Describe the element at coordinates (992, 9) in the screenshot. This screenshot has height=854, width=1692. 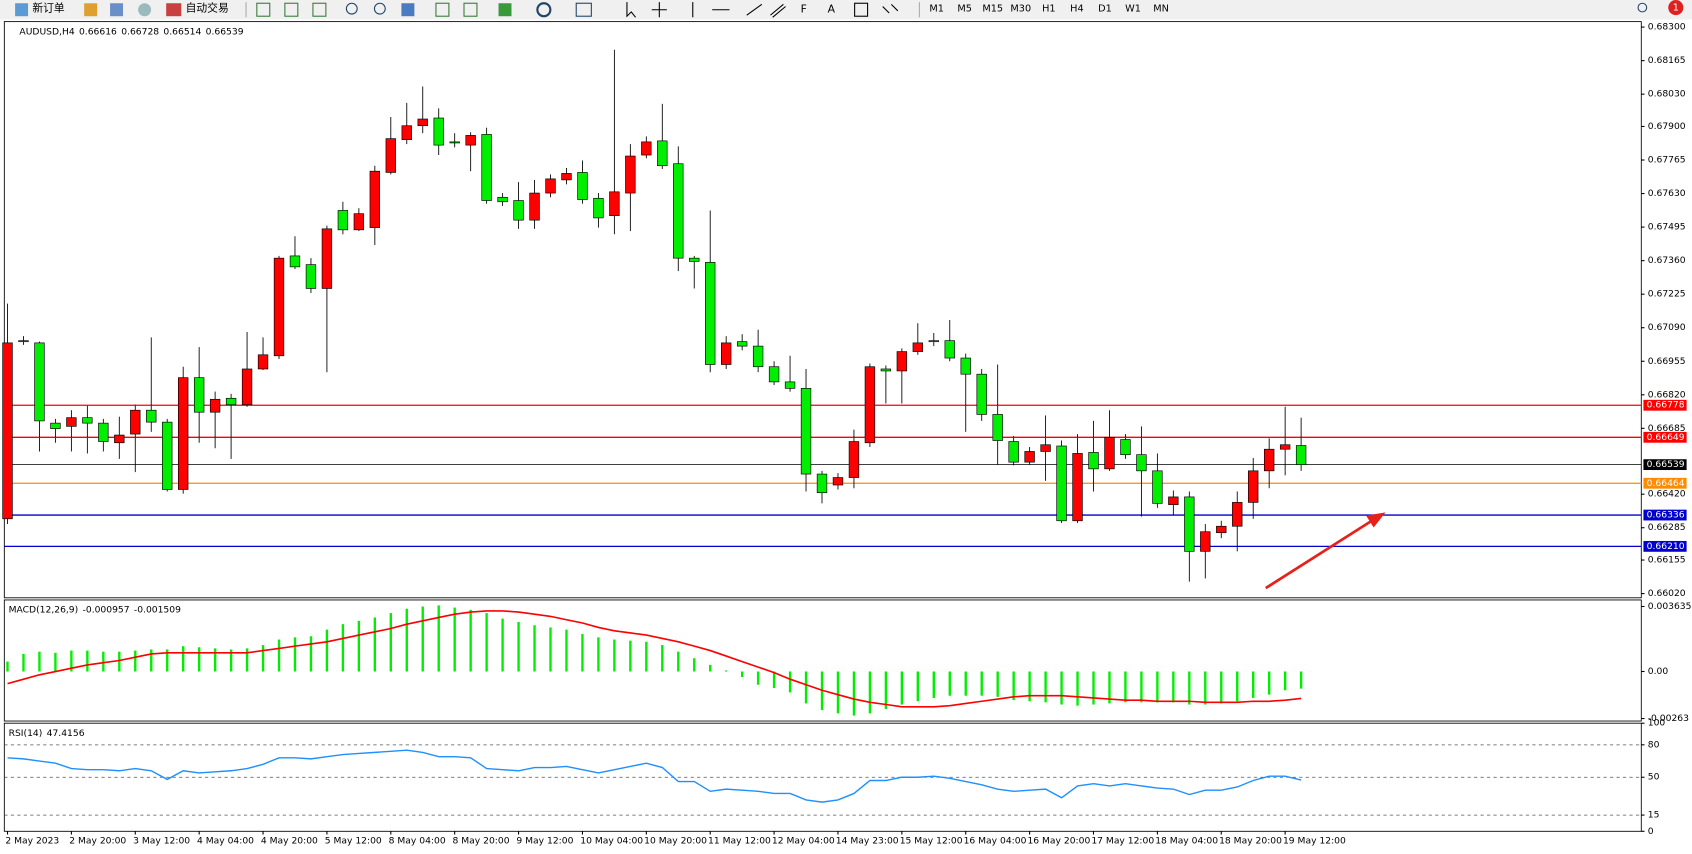
I see `timeframe-button: M15` at that location.